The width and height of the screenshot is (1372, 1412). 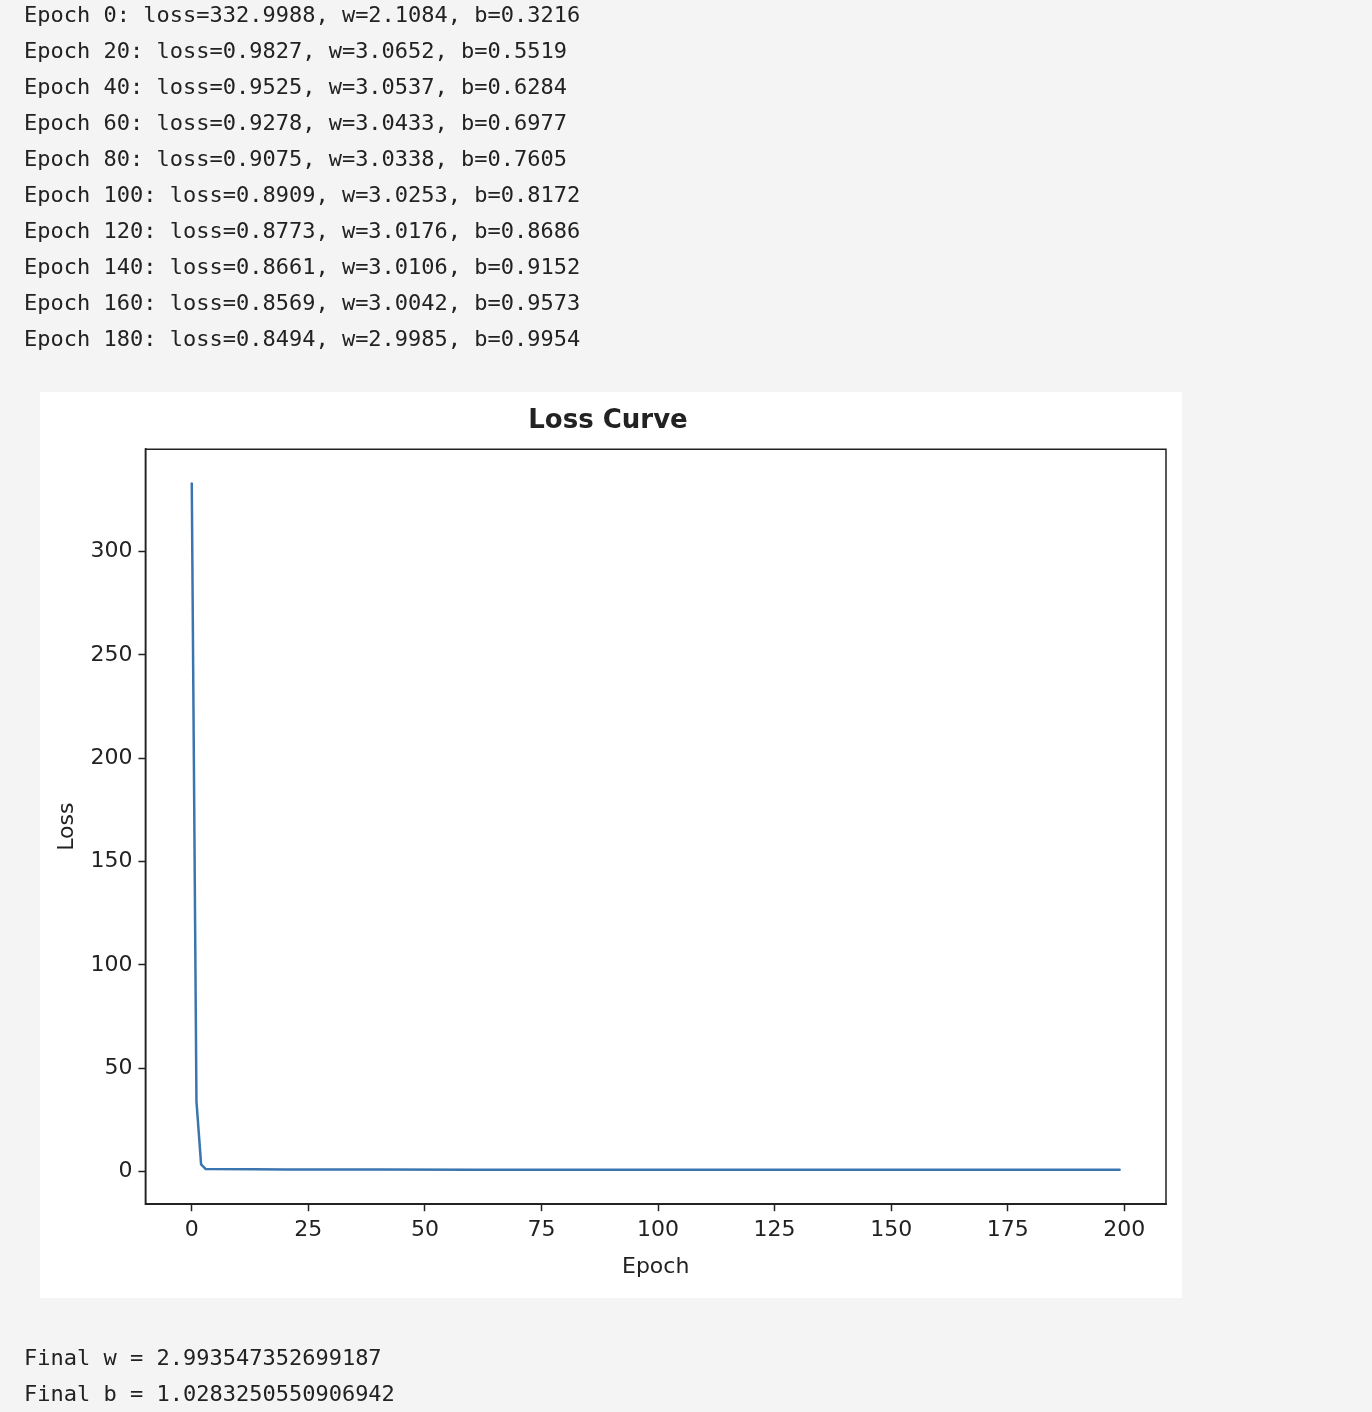 What do you see at coordinates (541, 1229) in the screenshot?
I see `x-tick-label: 75` at bounding box center [541, 1229].